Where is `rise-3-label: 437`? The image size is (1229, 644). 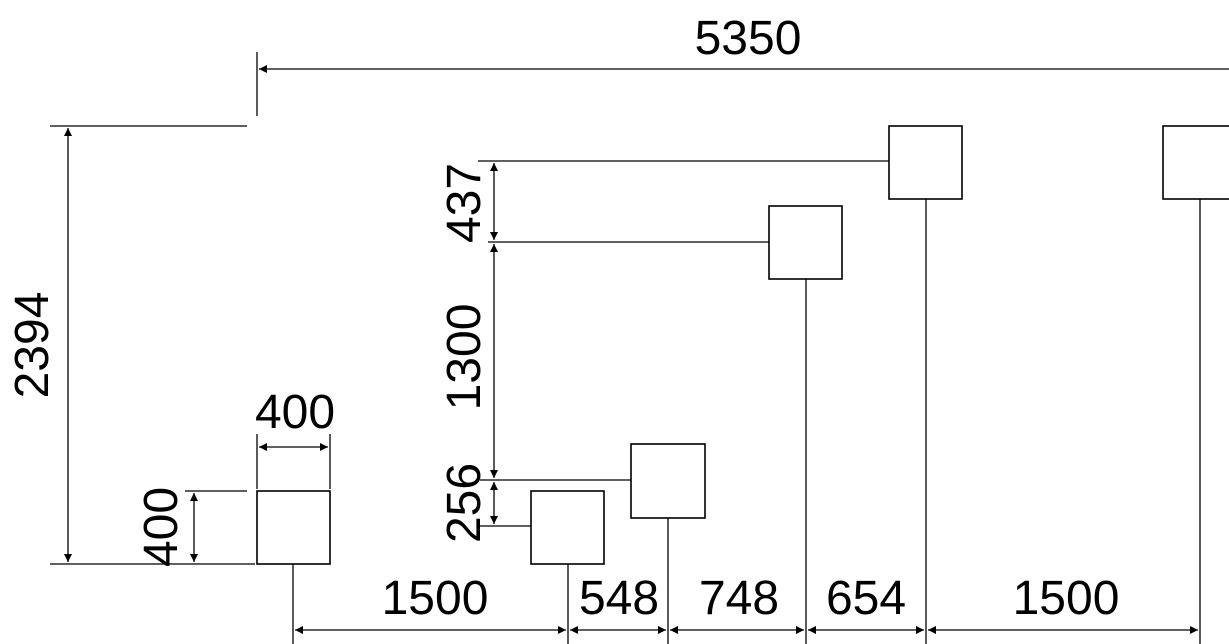 rise-3-label: 437 is located at coordinates (464, 203).